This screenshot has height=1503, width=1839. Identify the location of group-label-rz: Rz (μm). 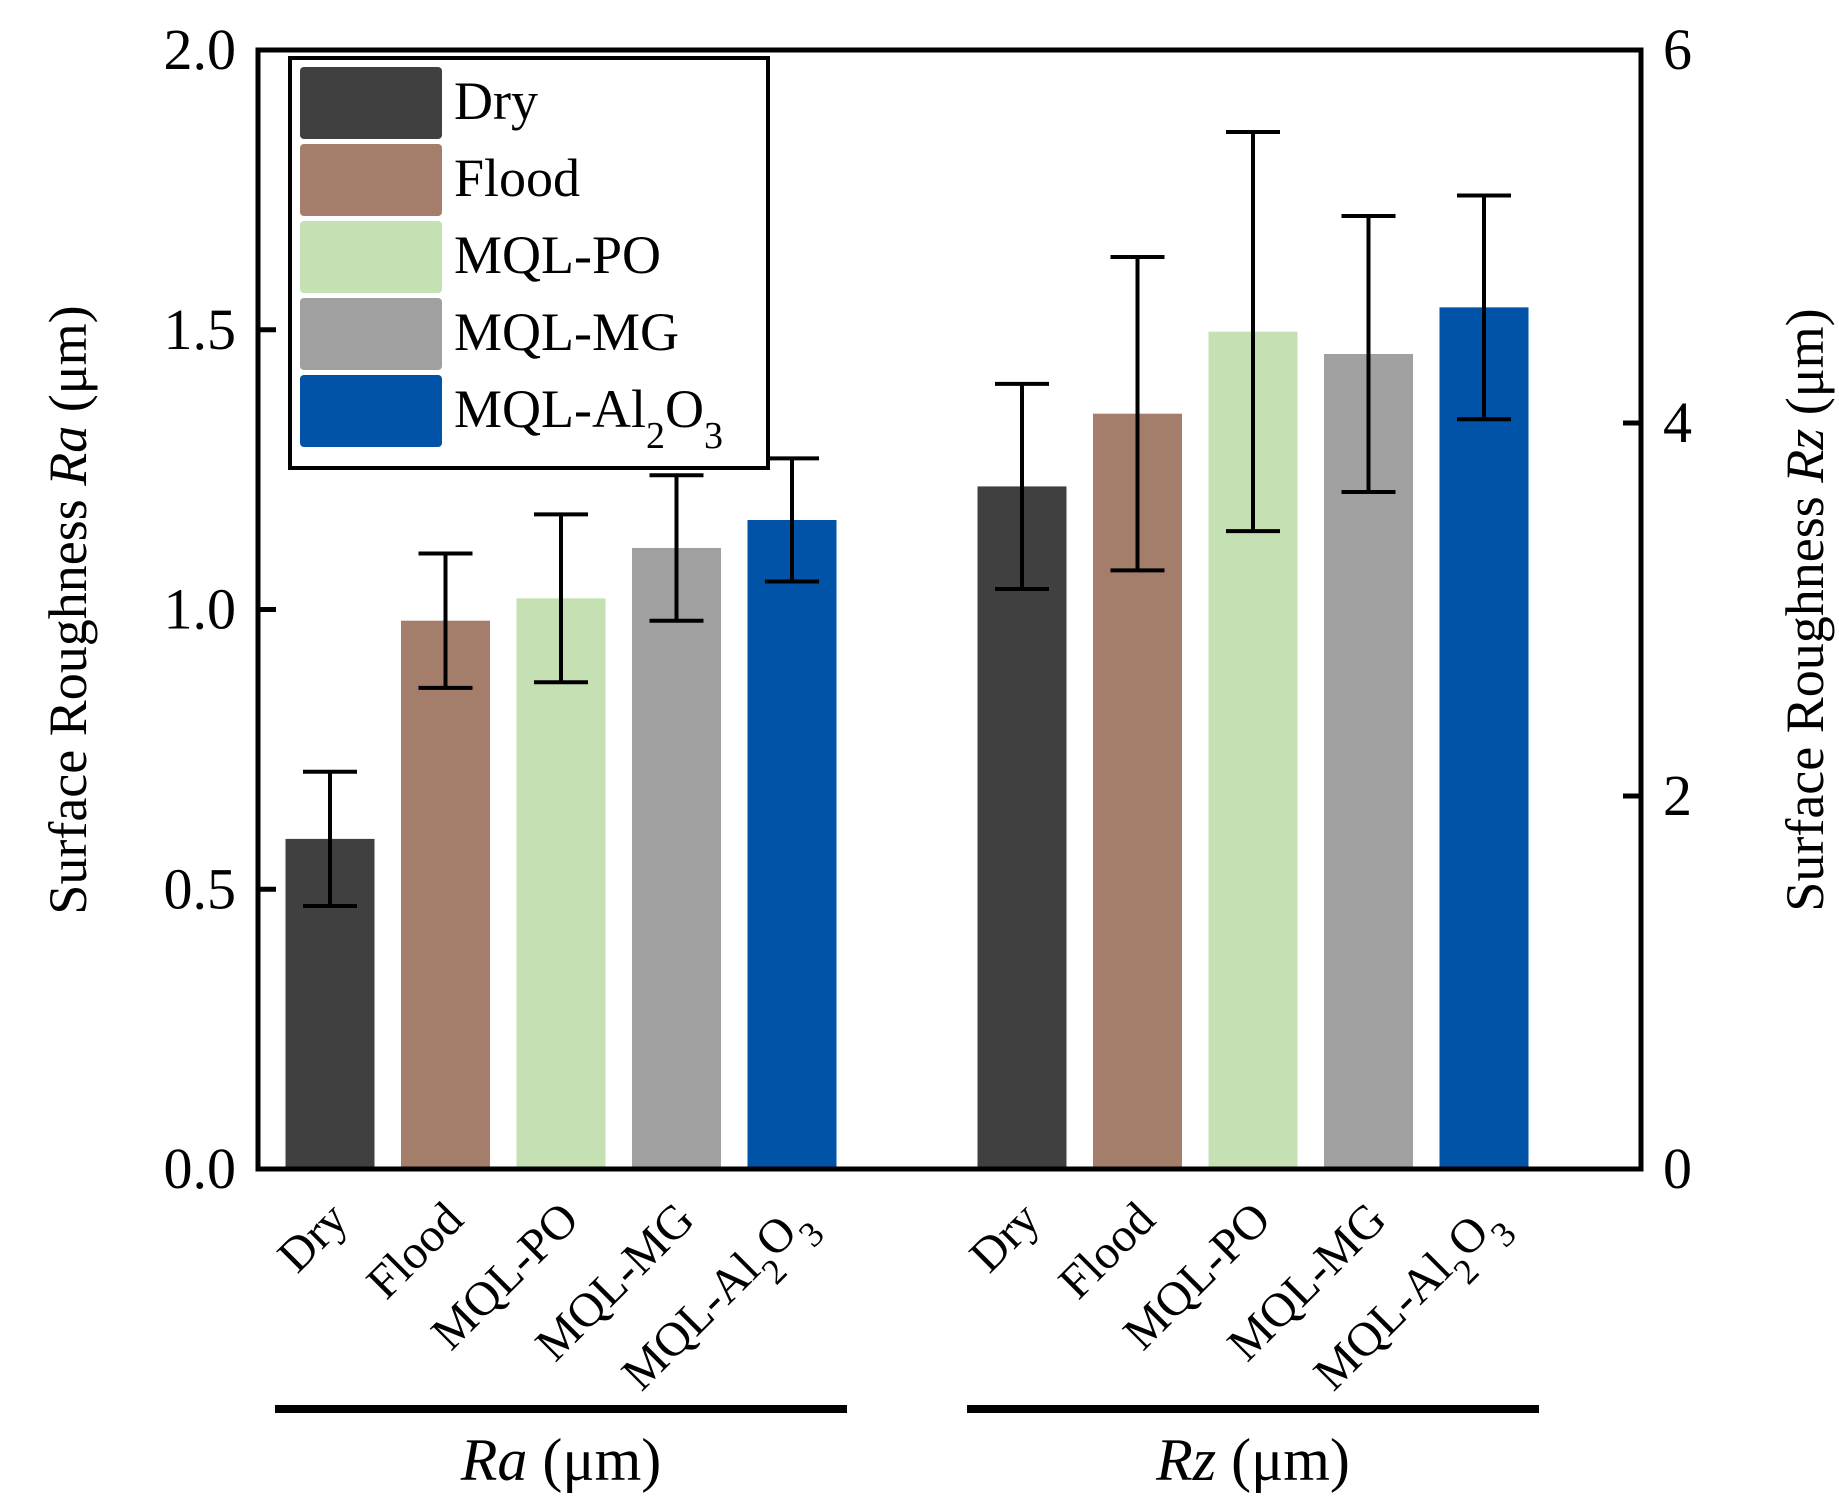
(1252, 1460).